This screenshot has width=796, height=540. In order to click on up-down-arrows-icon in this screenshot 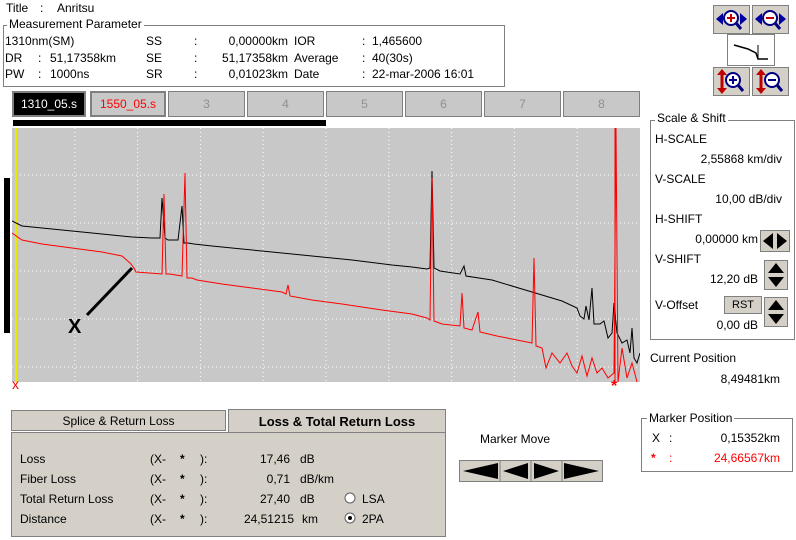, I will do `click(776, 312)`.